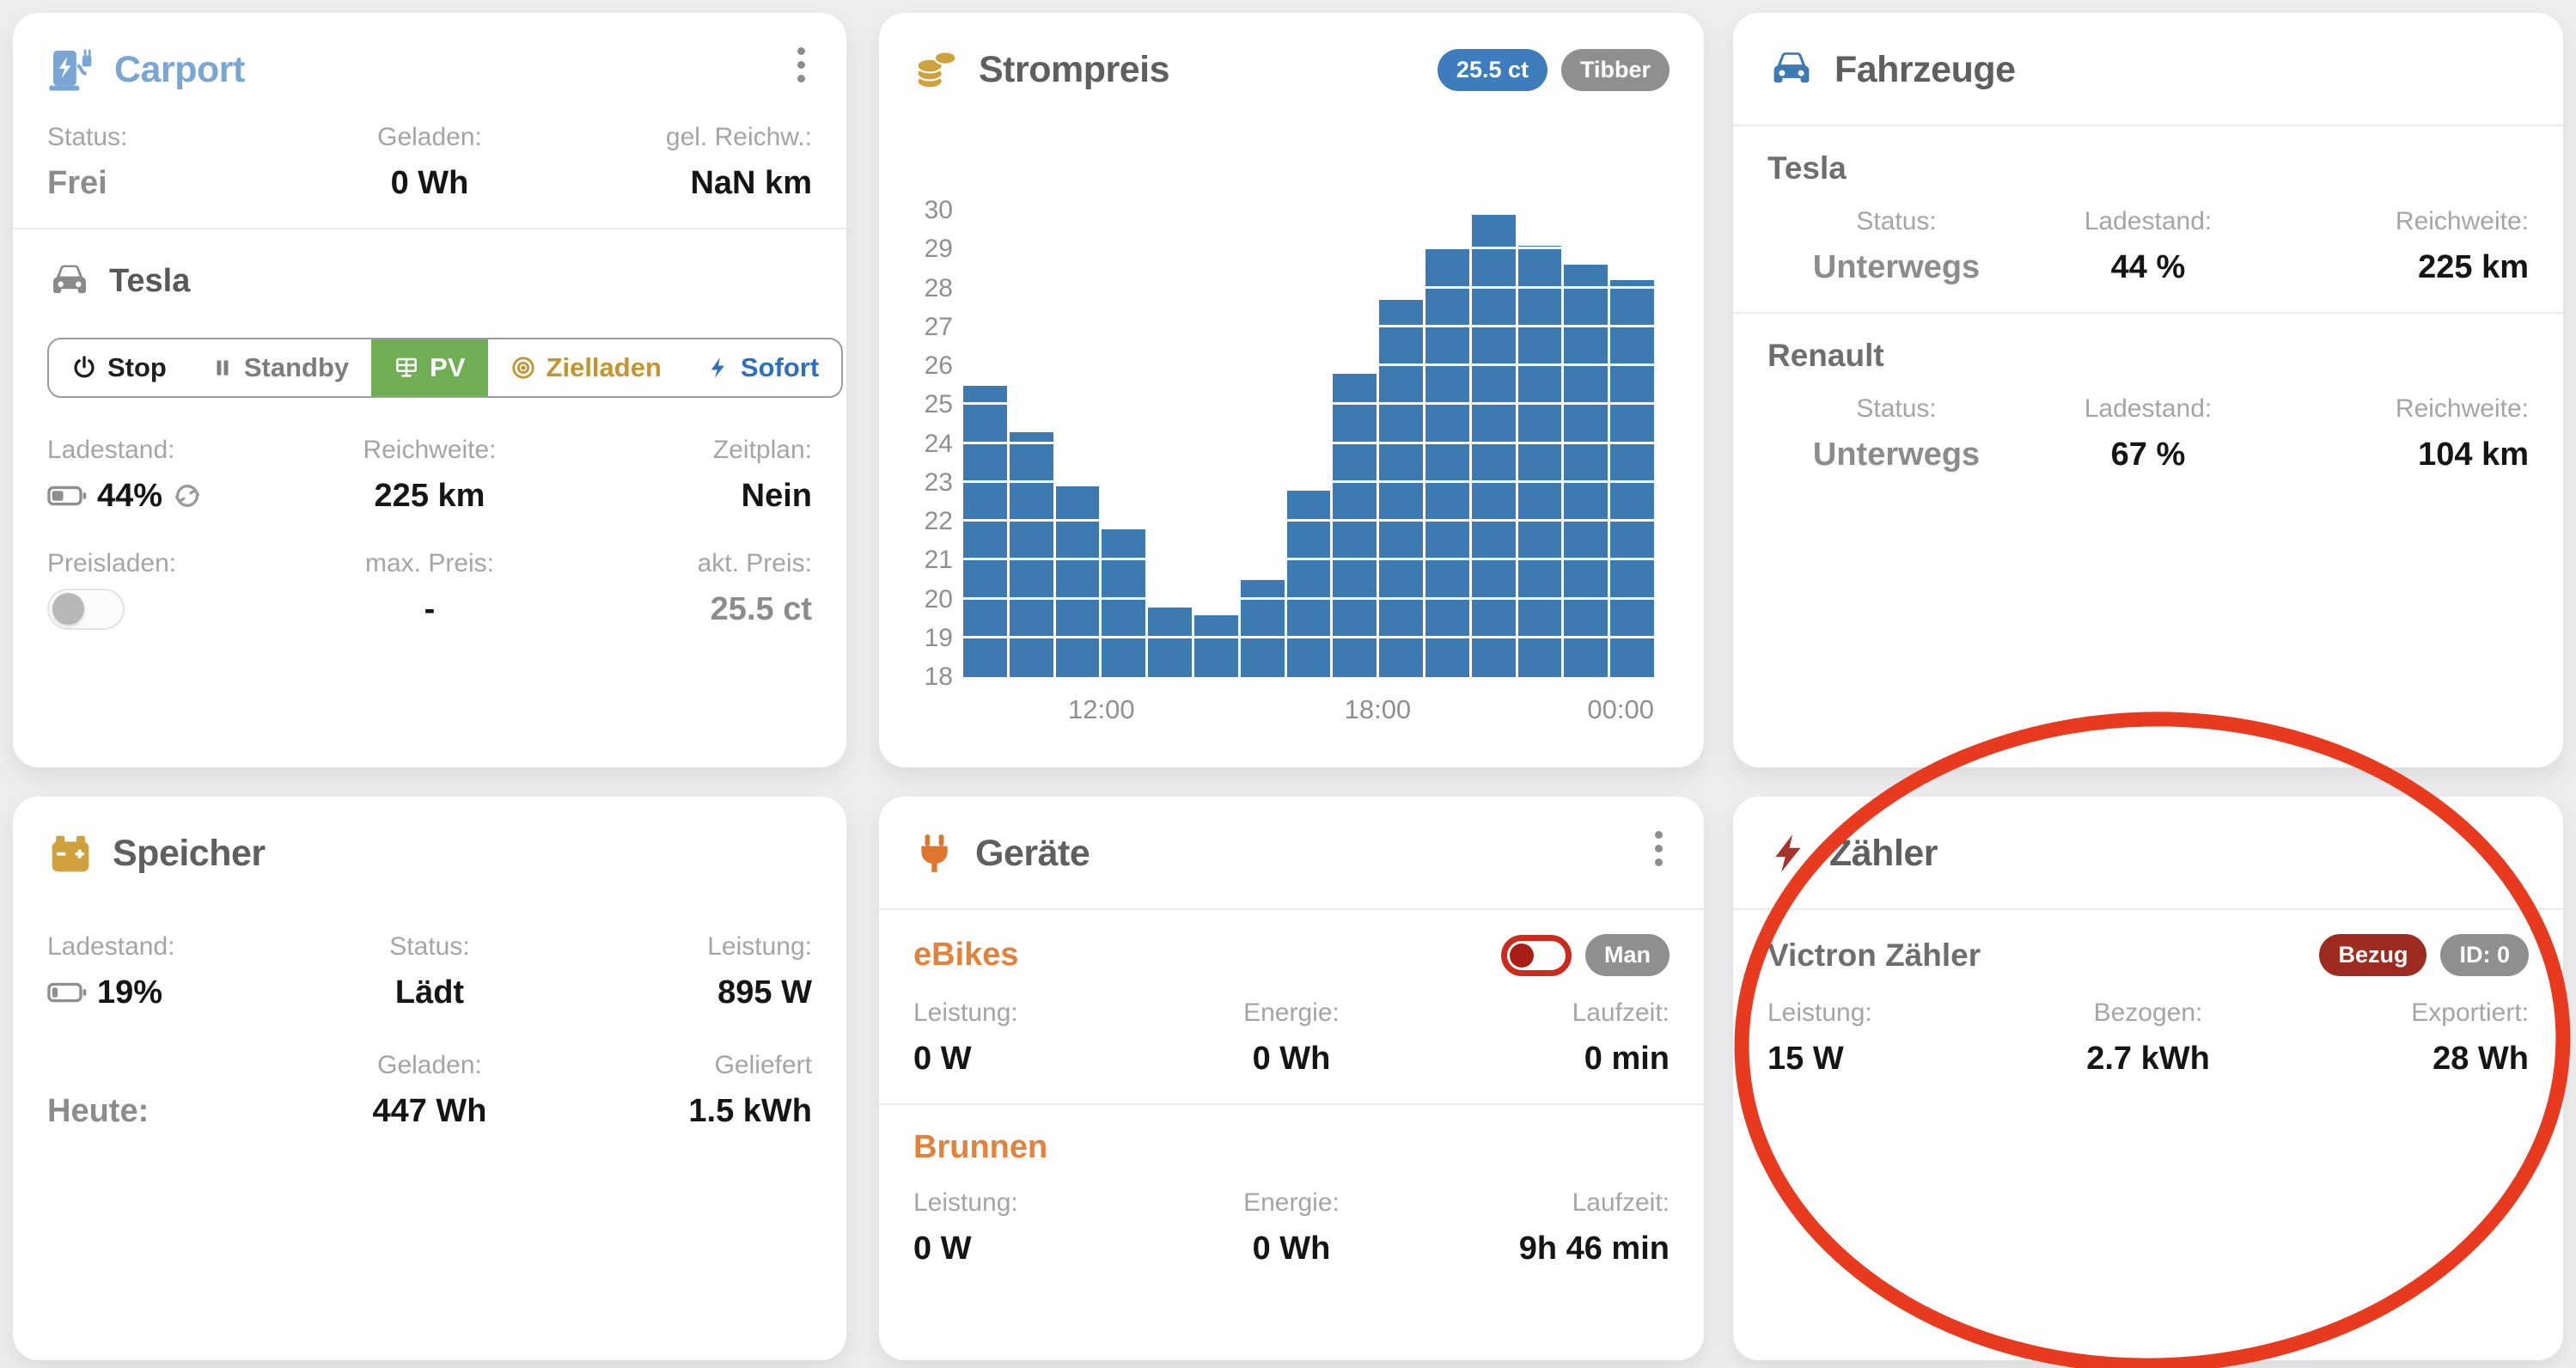 This screenshot has height=1368, width=2576. What do you see at coordinates (179, 69) in the screenshot?
I see `carport-title: Carport` at bounding box center [179, 69].